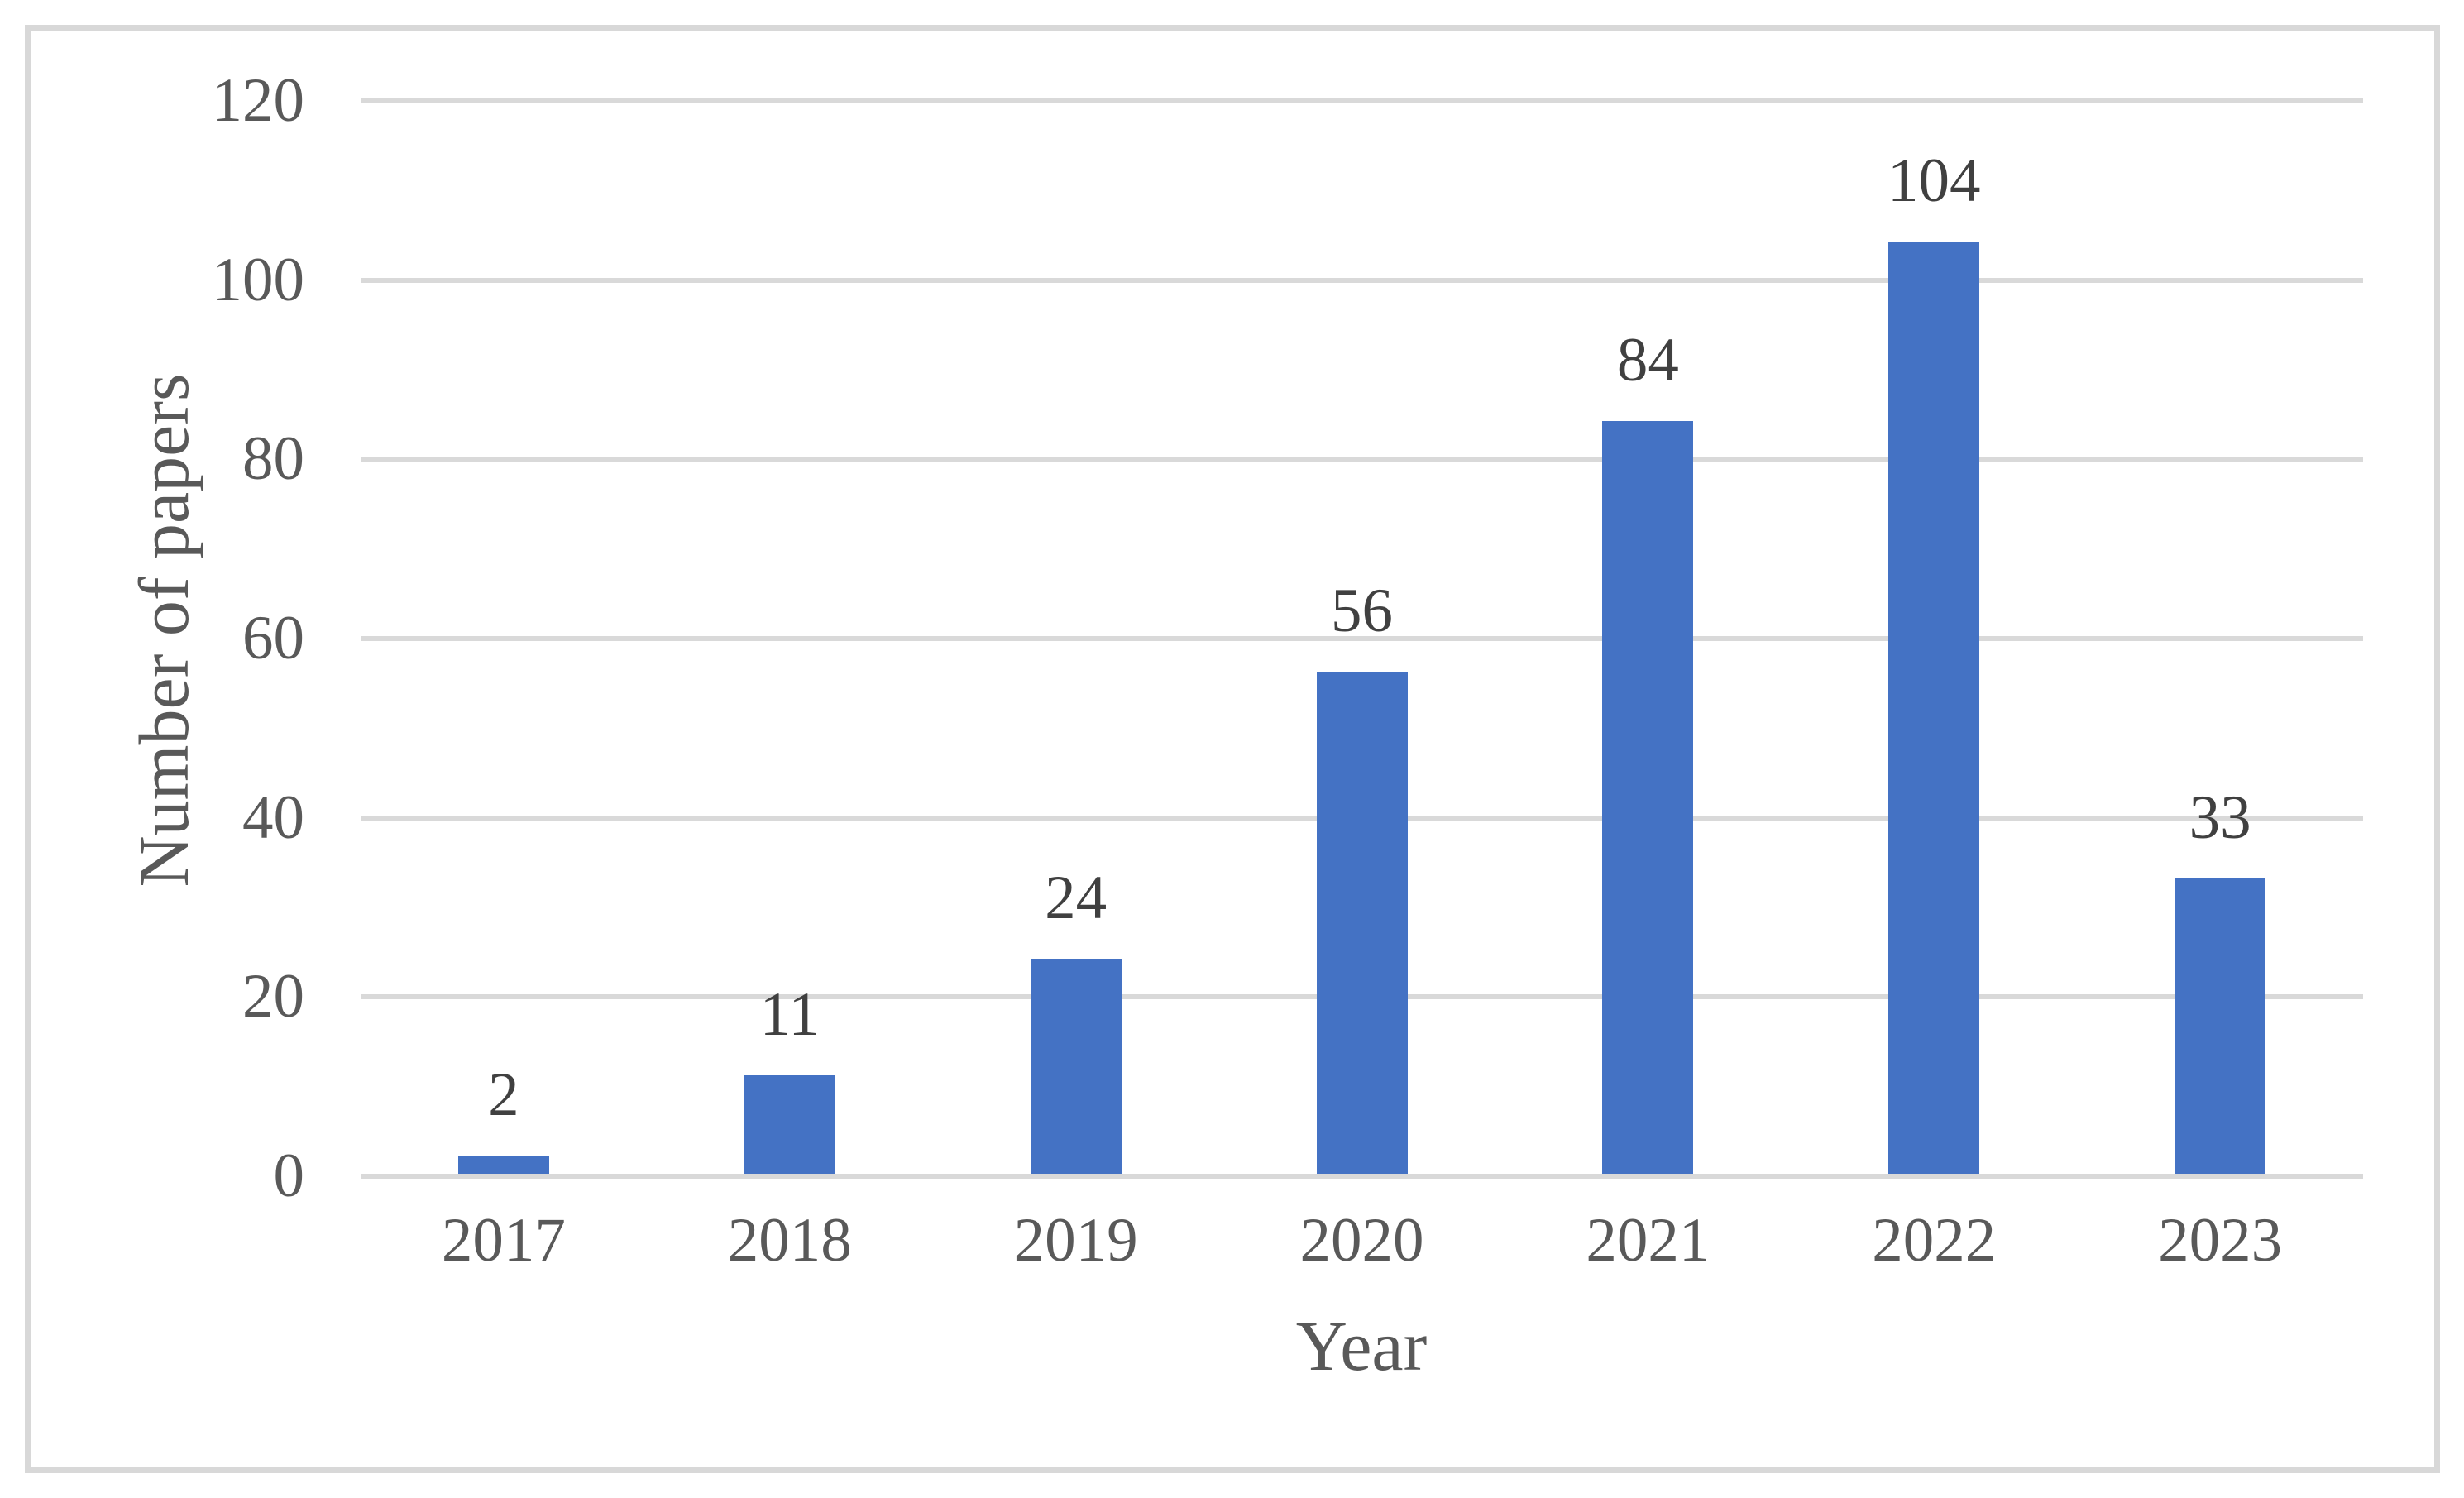 This screenshot has height=1498, width=2464. What do you see at coordinates (1647, 360) in the screenshot?
I see `bar-value-label: 84` at bounding box center [1647, 360].